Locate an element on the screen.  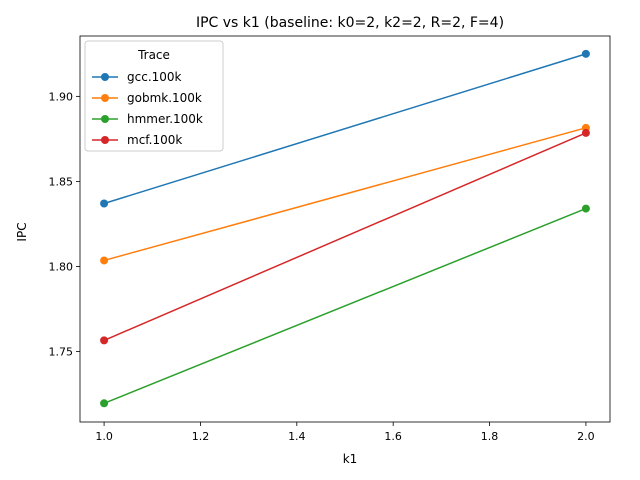
legend-title: Trace is located at coordinates (153, 55).